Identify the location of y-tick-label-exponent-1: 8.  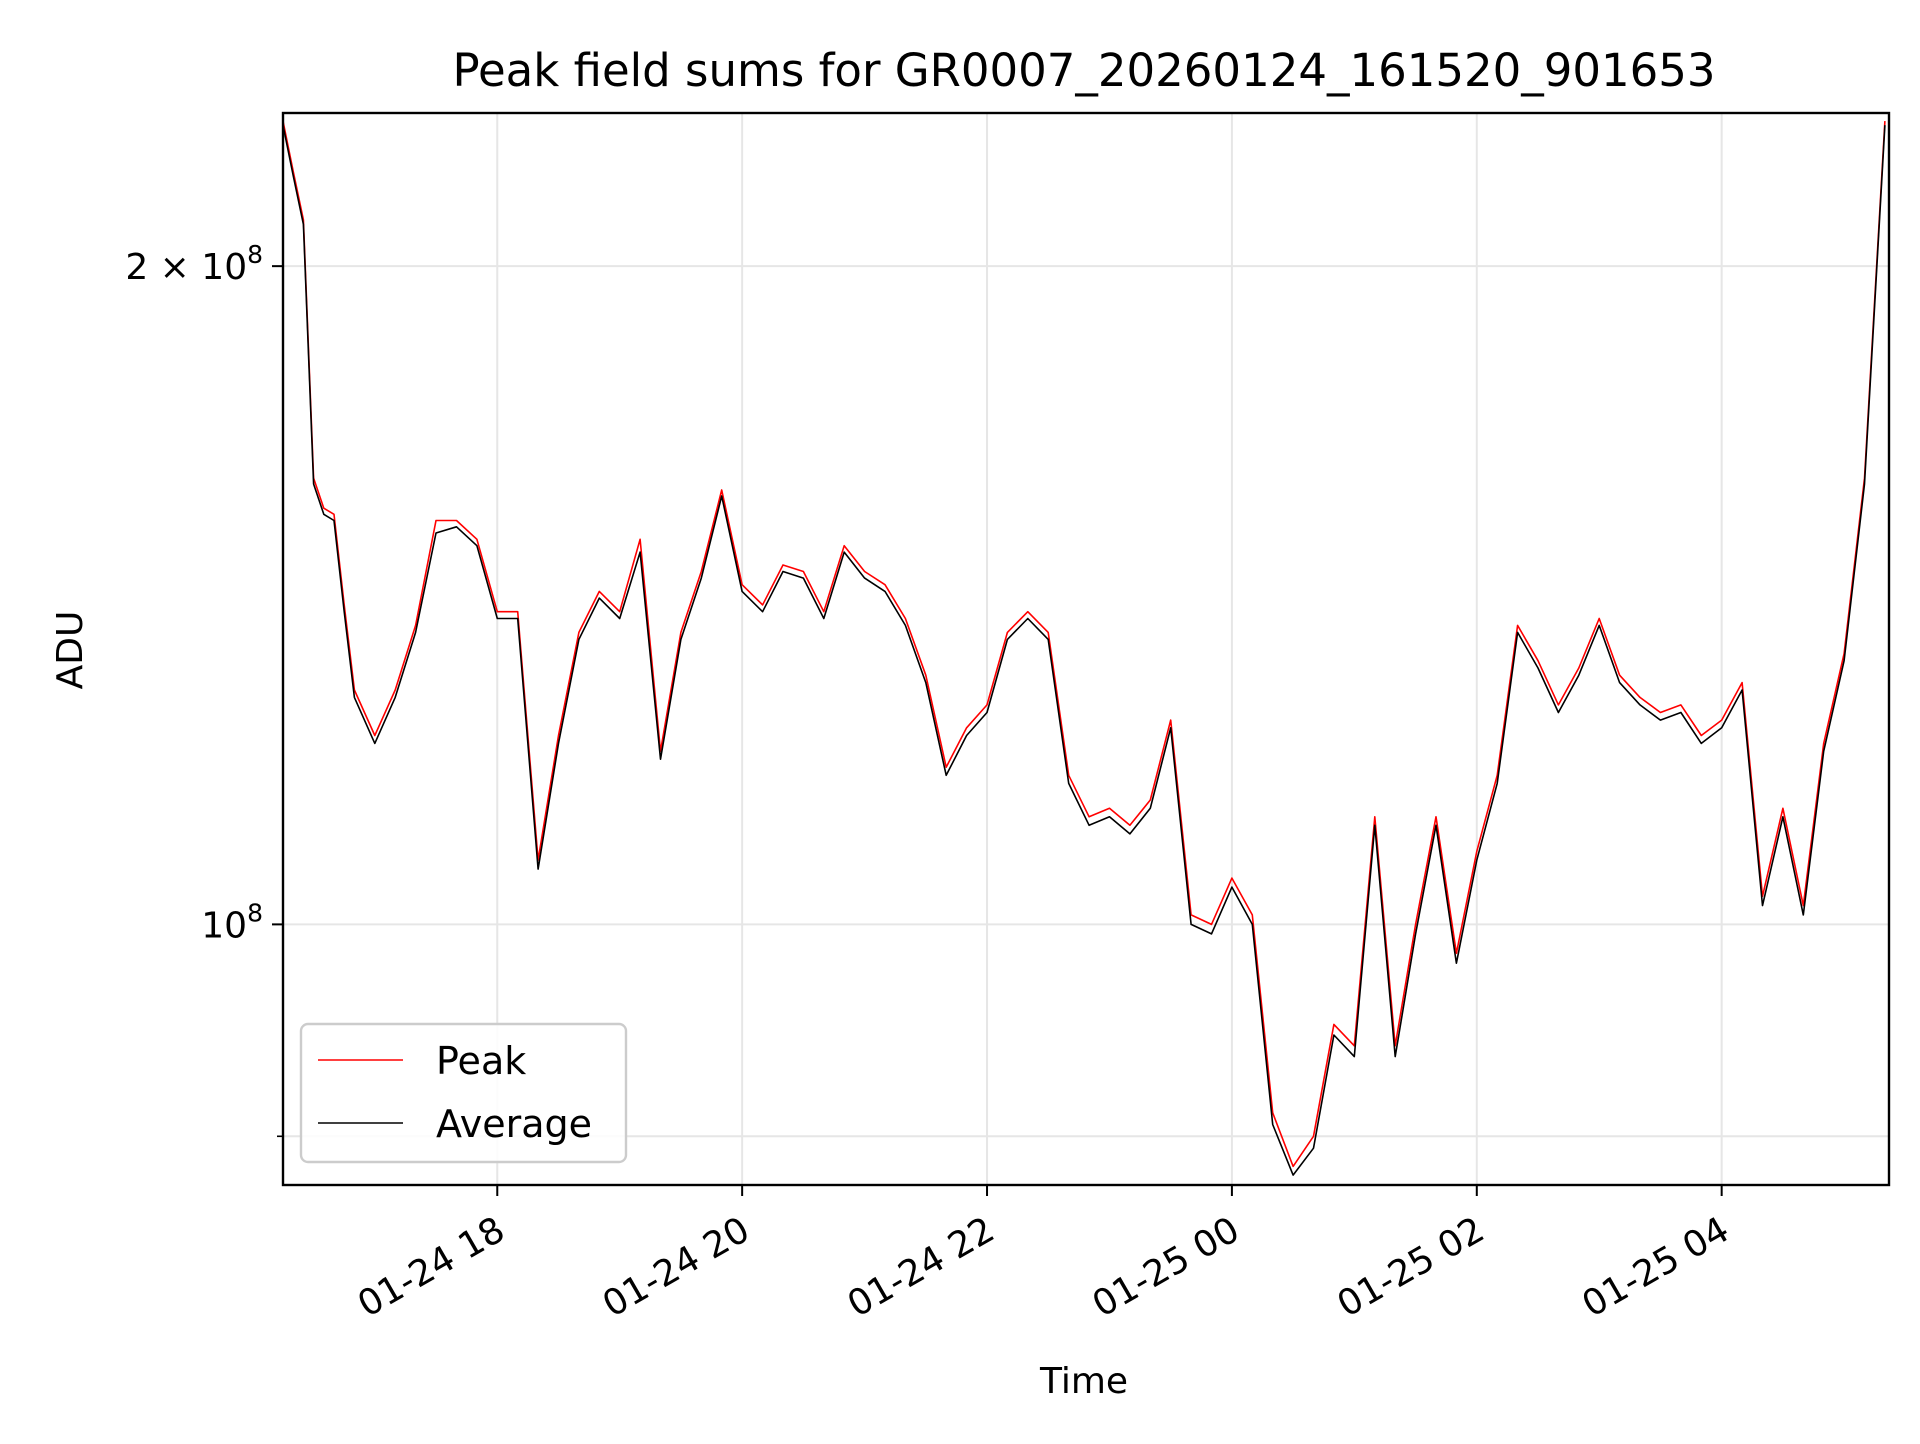
(255, 912).